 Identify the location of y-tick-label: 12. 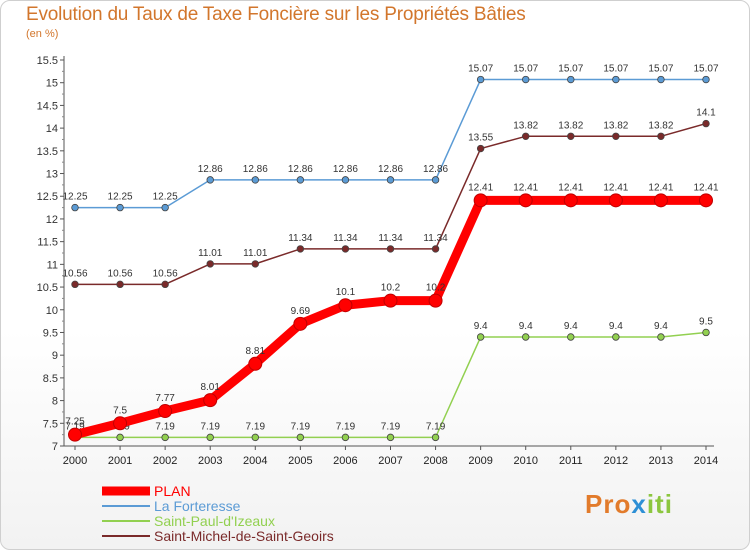
(52, 220).